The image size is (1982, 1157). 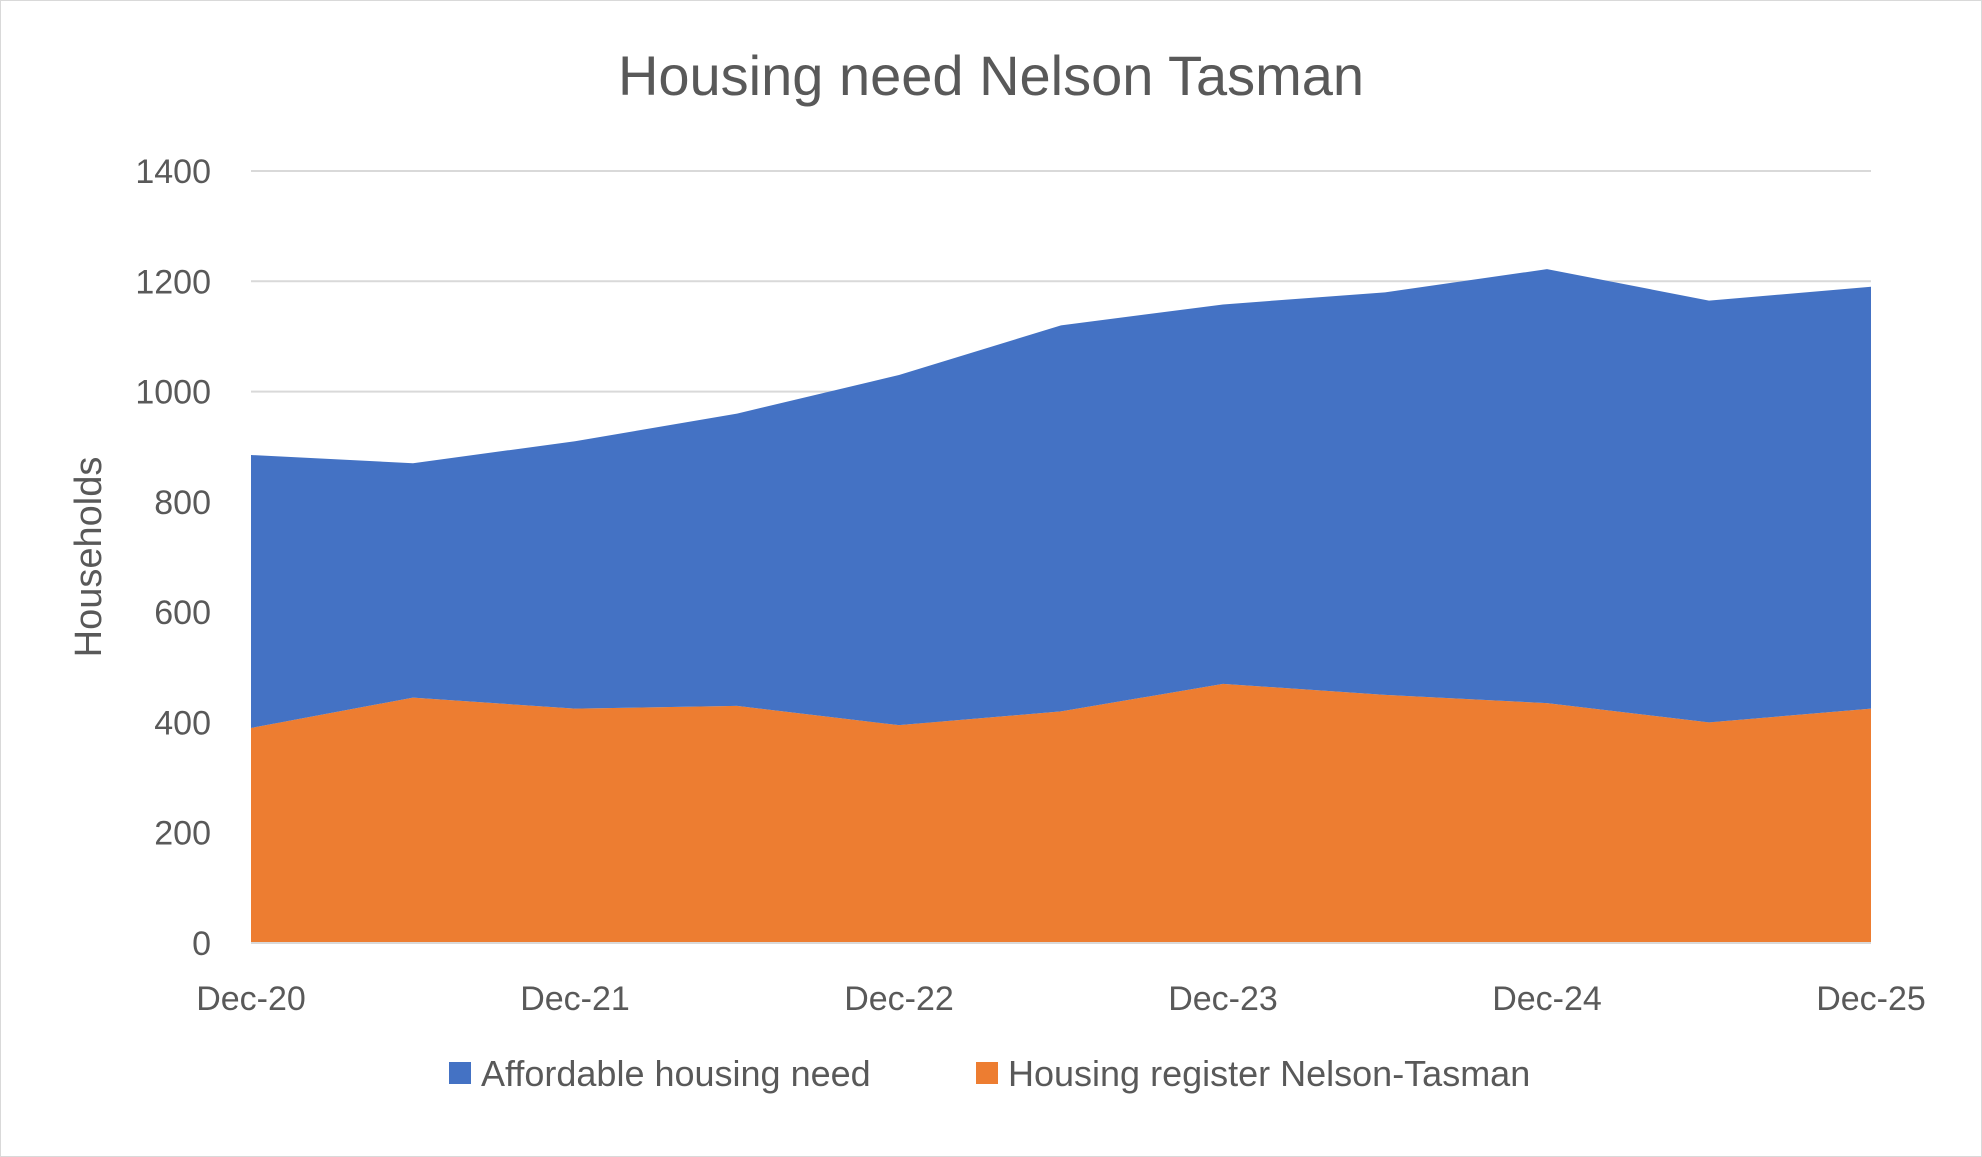 I want to click on legend-label: Affordable housing need, so click(x=676, y=1073).